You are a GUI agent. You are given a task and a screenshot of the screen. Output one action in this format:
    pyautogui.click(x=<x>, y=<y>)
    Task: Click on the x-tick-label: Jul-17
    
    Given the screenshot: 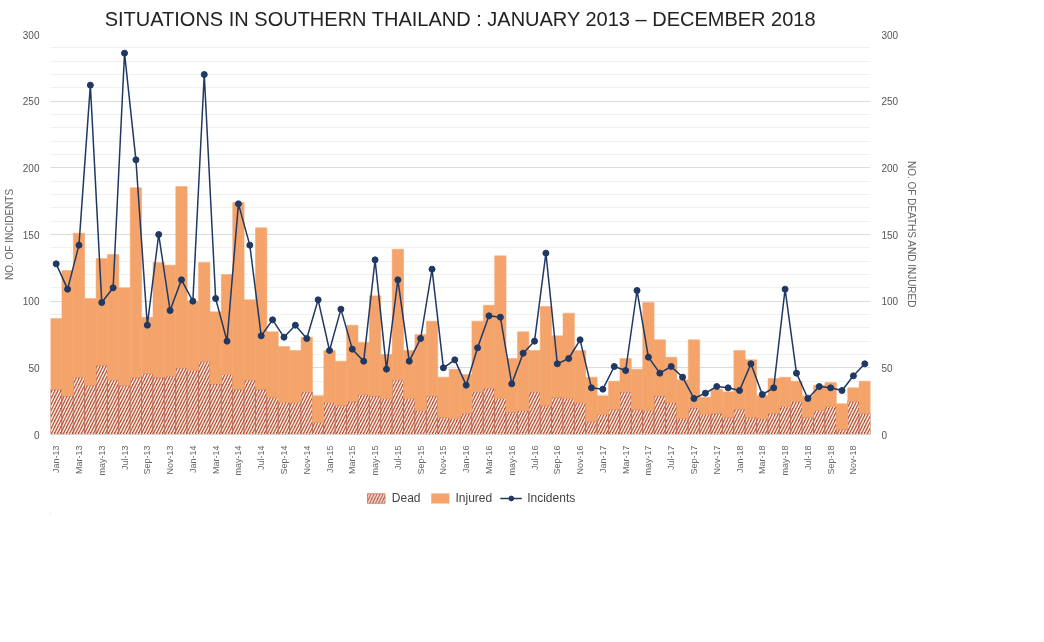 What is the action you would take?
    pyautogui.click(x=671, y=458)
    